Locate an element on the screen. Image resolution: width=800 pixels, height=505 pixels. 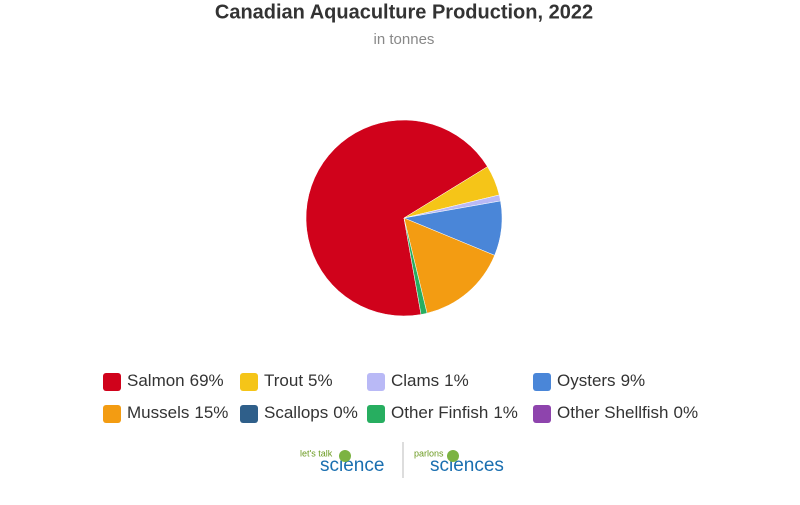
legend-name: Trout is located at coordinates (283, 380).